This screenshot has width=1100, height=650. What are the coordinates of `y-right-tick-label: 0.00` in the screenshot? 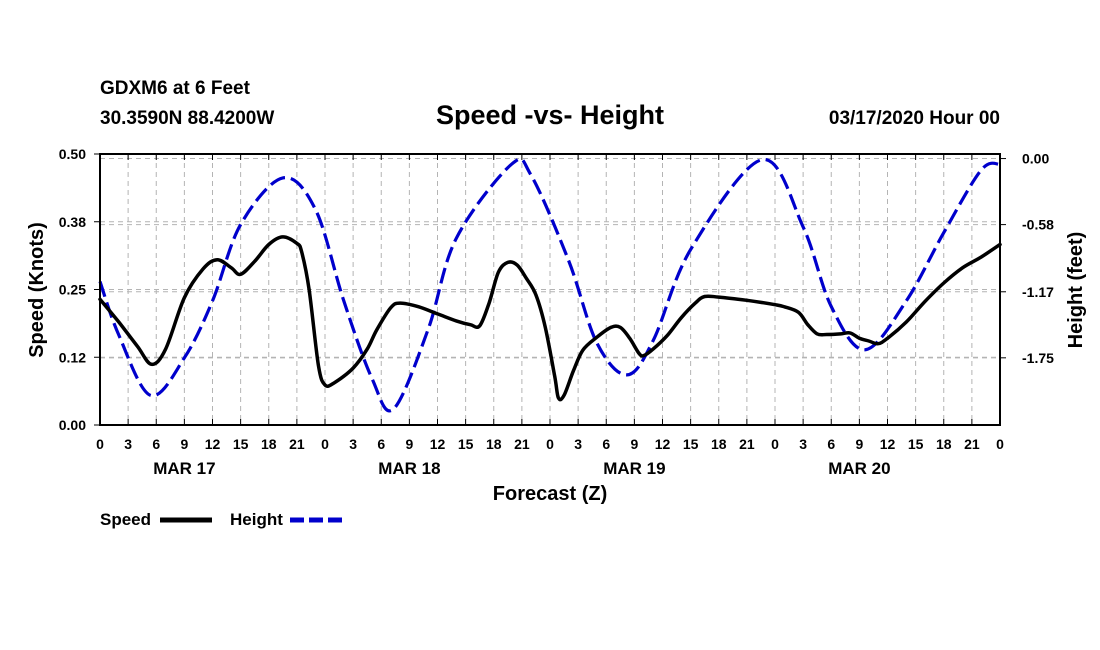 It's located at (1035, 159).